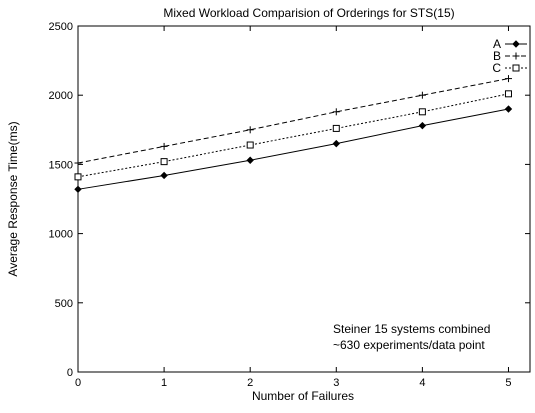  What do you see at coordinates (497, 56) in the screenshot?
I see `legend-label: B` at bounding box center [497, 56].